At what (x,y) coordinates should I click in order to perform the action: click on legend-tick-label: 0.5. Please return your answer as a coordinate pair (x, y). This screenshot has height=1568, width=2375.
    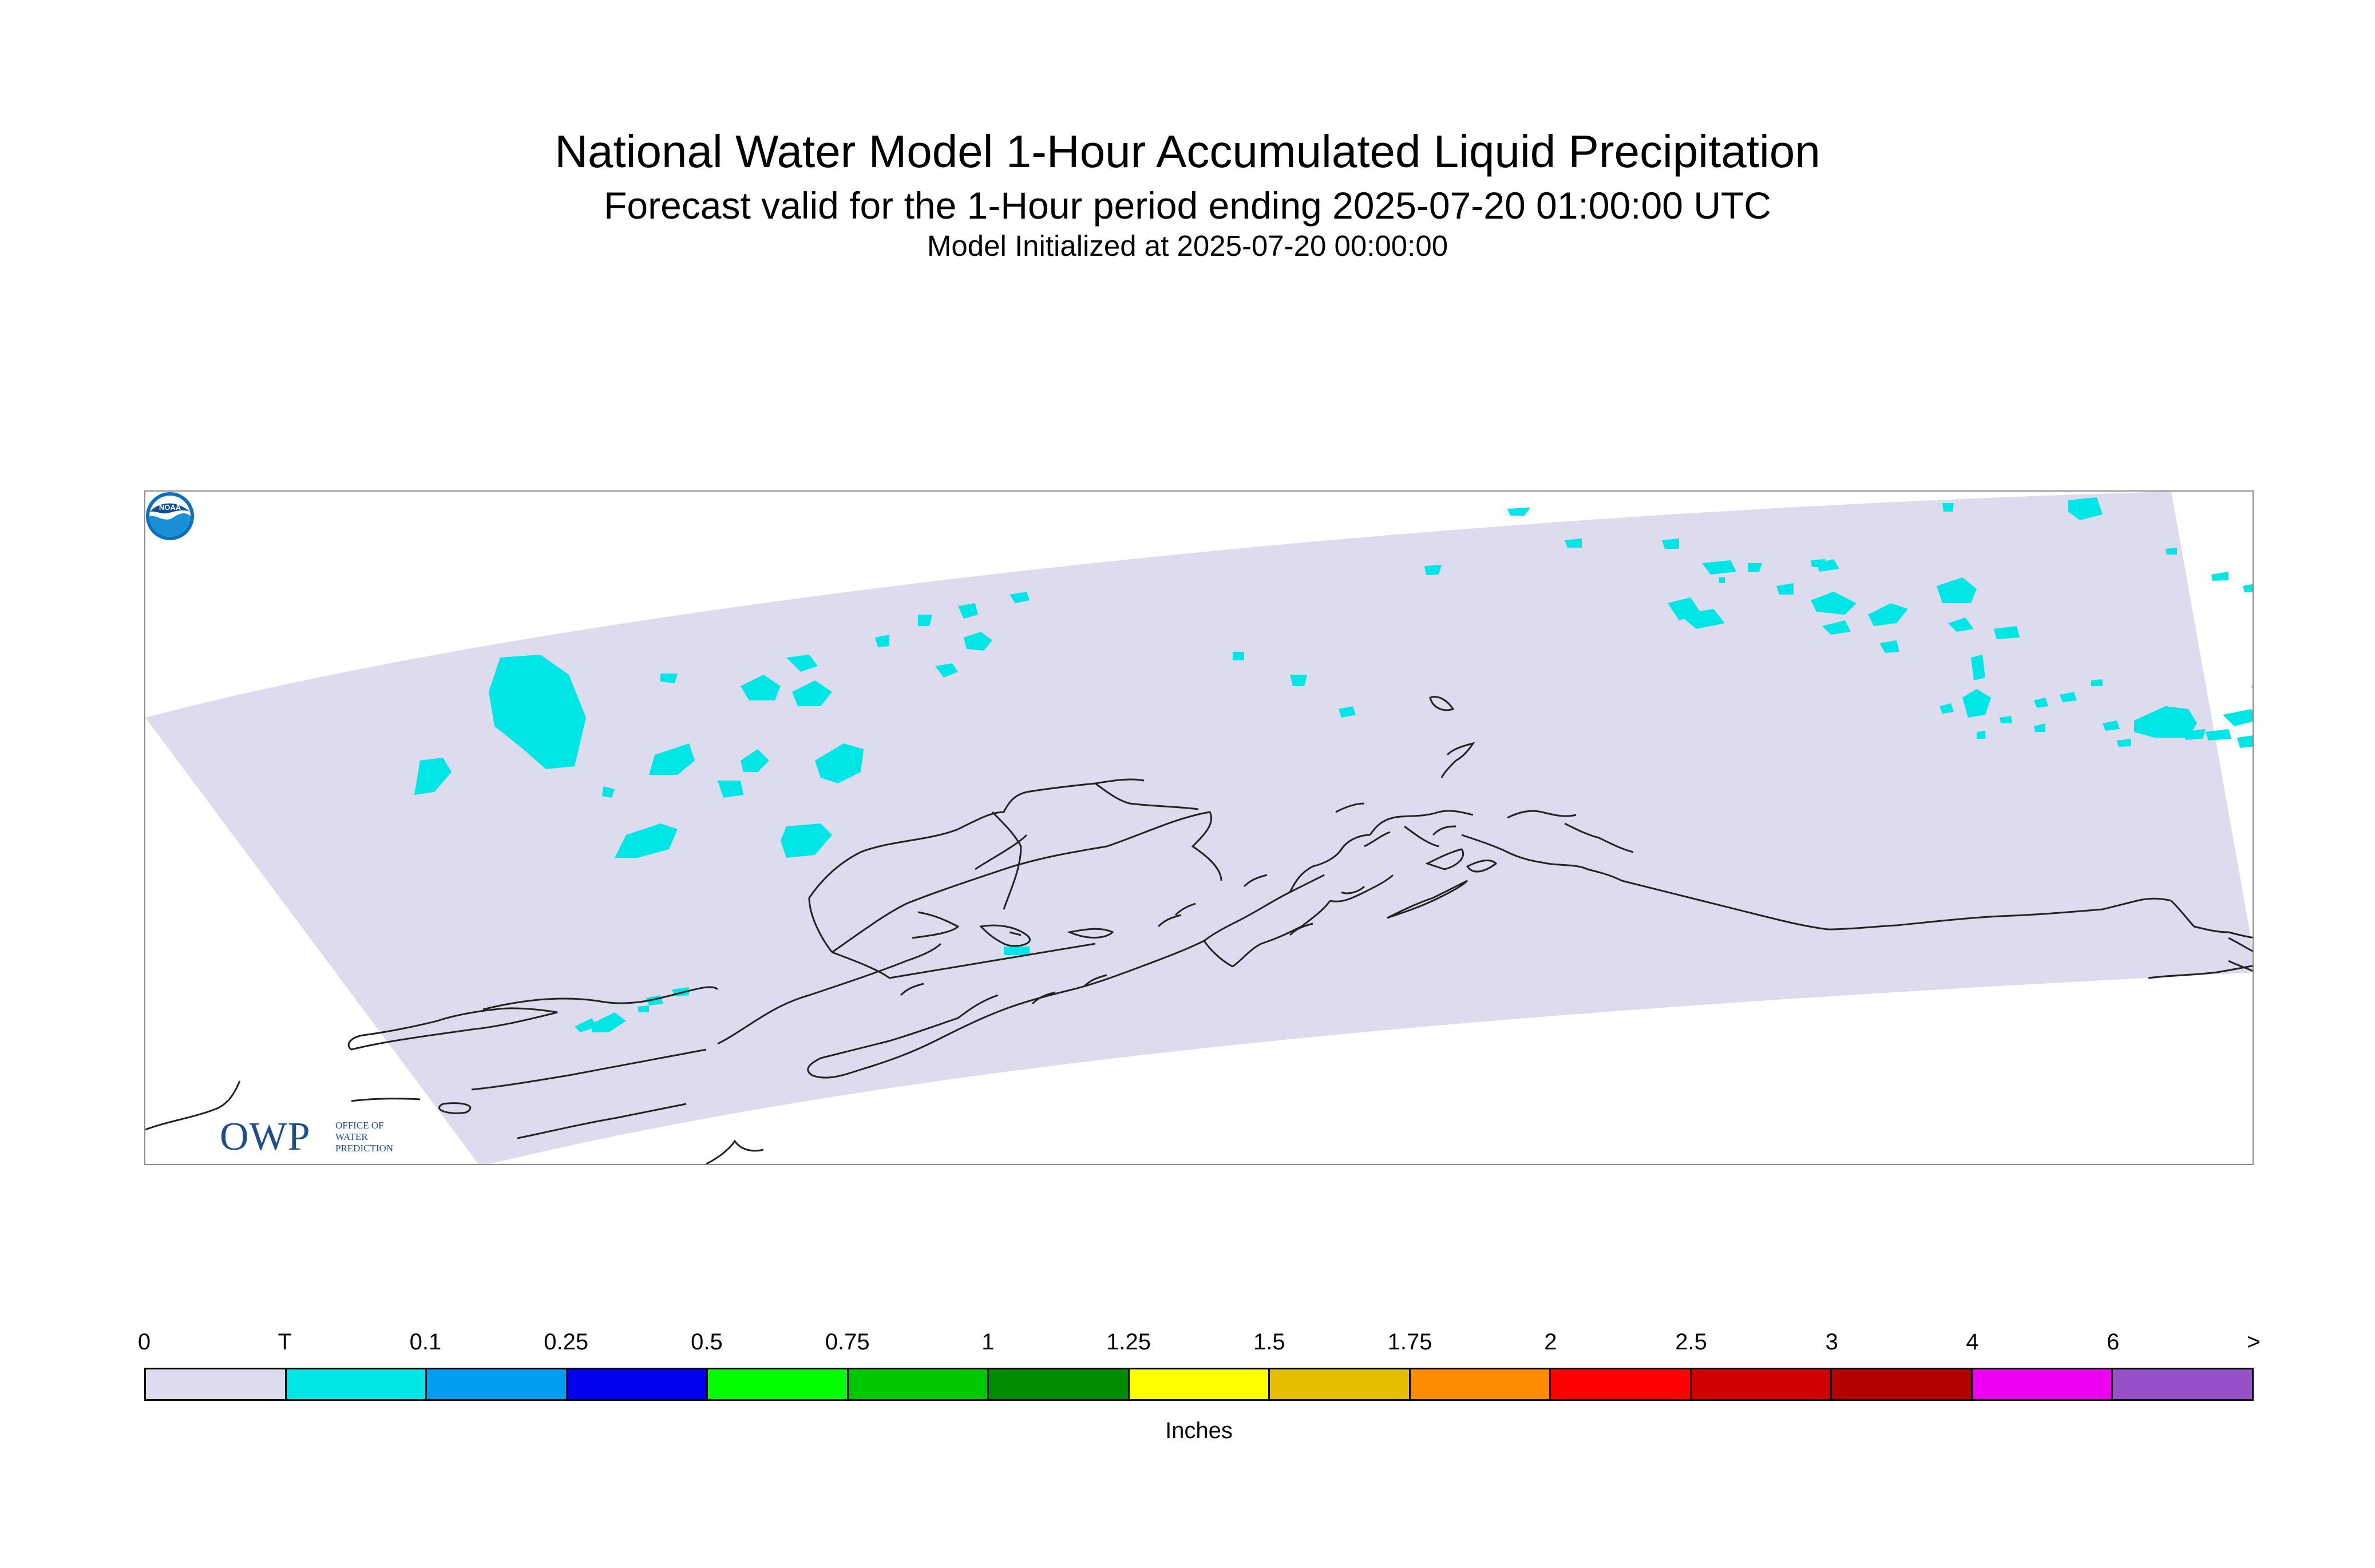
    Looking at the image, I should click on (707, 1342).